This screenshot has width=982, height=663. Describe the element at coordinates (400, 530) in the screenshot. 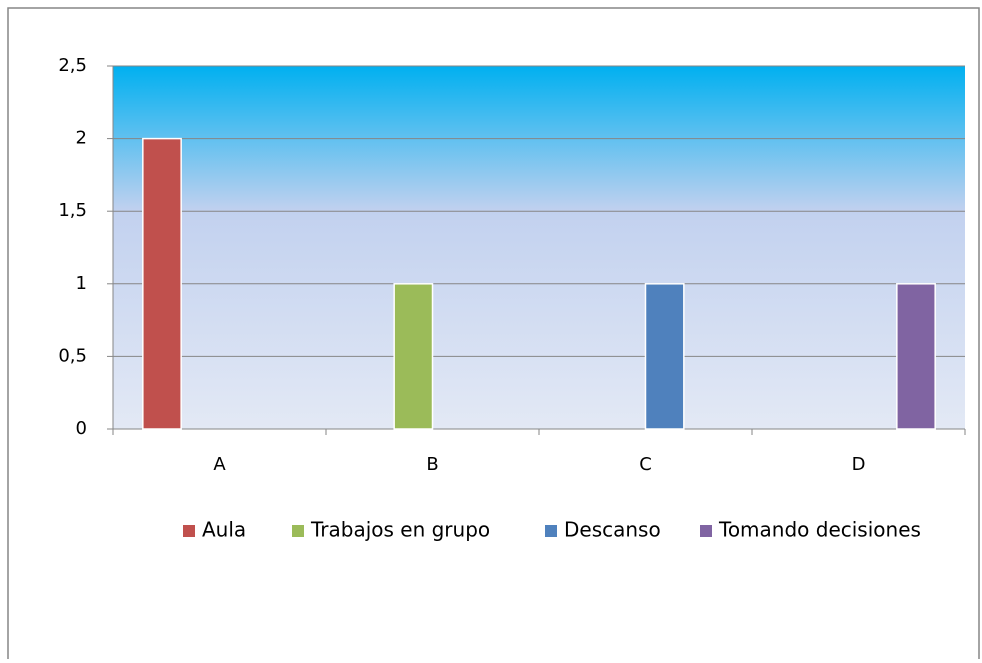

I see `legend-label: Trabajos en grupo` at that location.